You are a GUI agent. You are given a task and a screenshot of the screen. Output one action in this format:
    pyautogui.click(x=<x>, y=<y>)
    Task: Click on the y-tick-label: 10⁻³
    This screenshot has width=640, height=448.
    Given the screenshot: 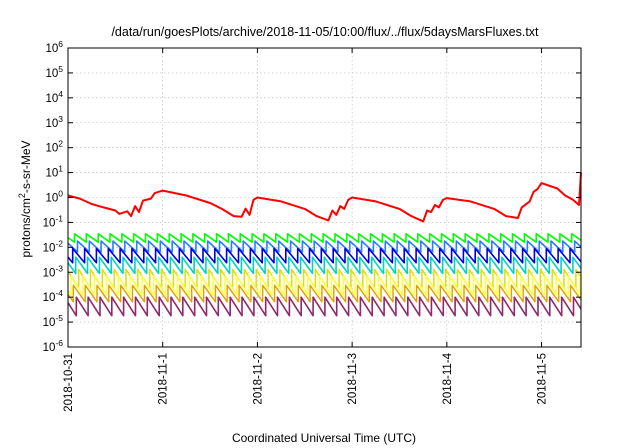 What is the action you would take?
    pyautogui.click(x=53, y=271)
    